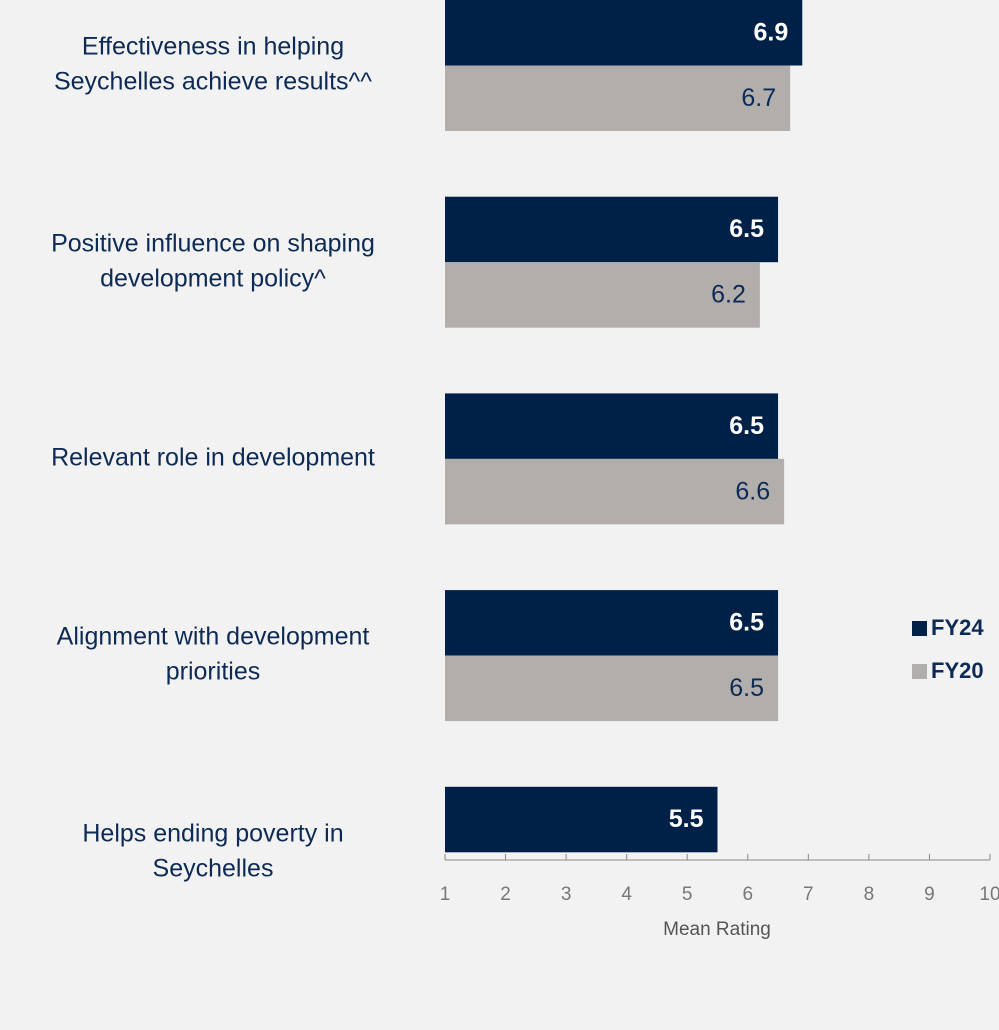 The height and width of the screenshot is (1030, 999). Describe the element at coordinates (213, 82) in the screenshot. I see `category-label: Seychelles achieve results^^` at that location.